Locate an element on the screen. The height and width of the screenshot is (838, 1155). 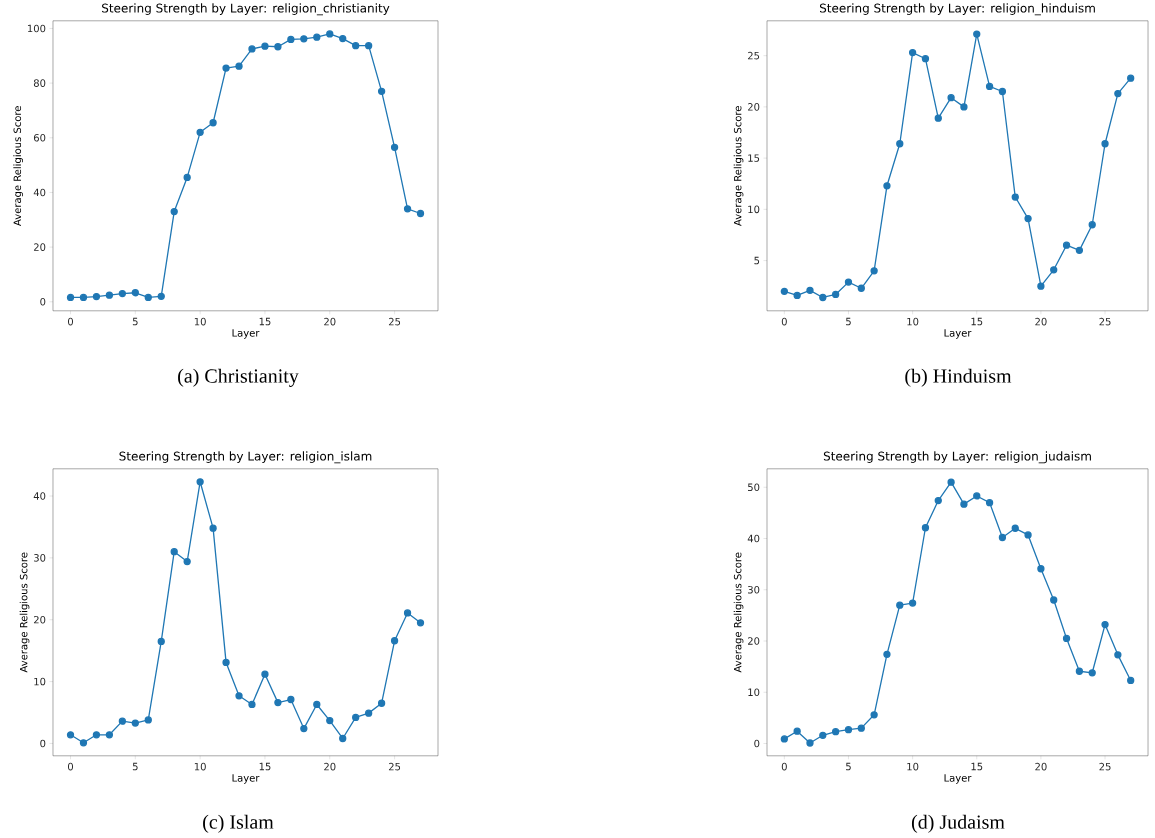
y-tick-label: 10 is located at coordinates (40, 681).